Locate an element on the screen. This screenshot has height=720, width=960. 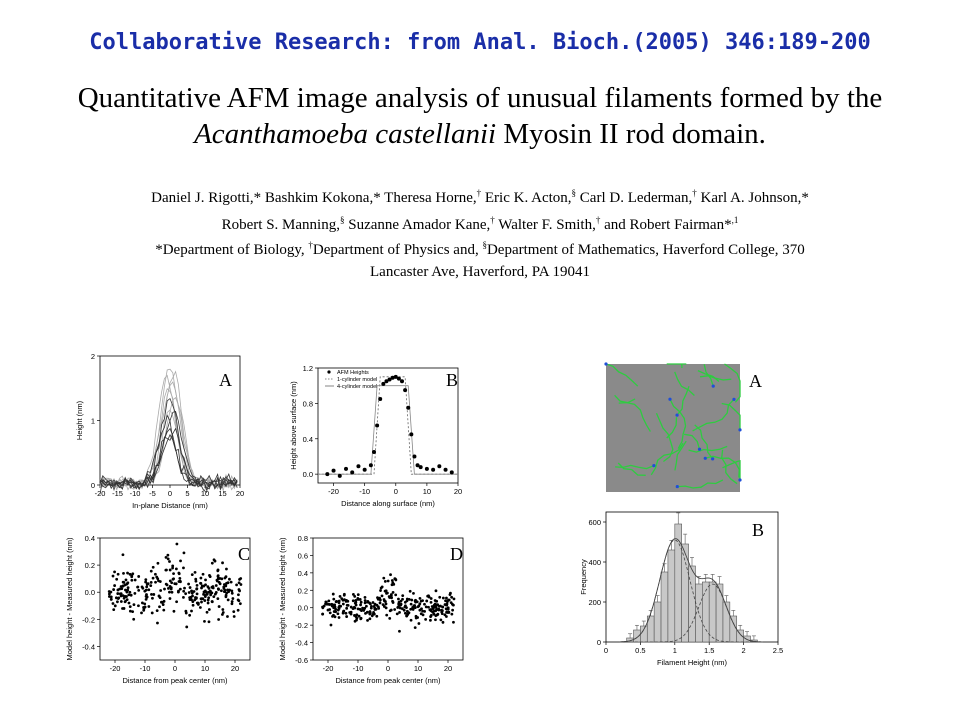
plot-frame is located at coordinates (388, 425).